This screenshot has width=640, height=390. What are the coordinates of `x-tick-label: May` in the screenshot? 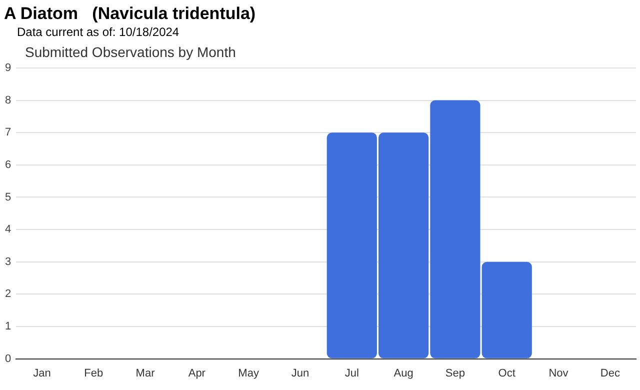 It's located at (249, 373).